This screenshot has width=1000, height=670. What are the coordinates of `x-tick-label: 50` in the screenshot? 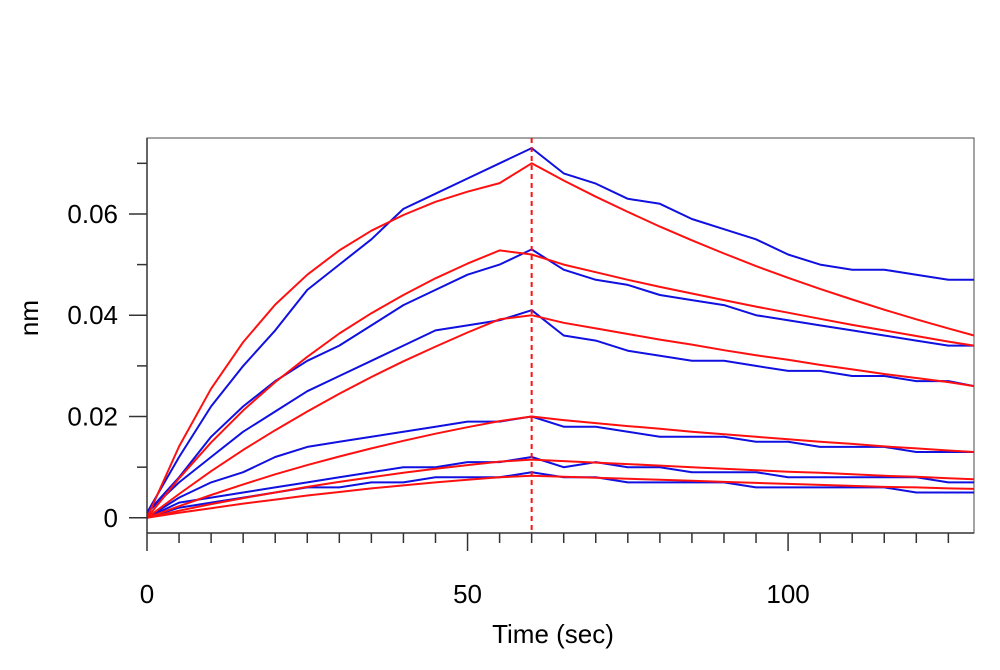 It's located at (467, 594).